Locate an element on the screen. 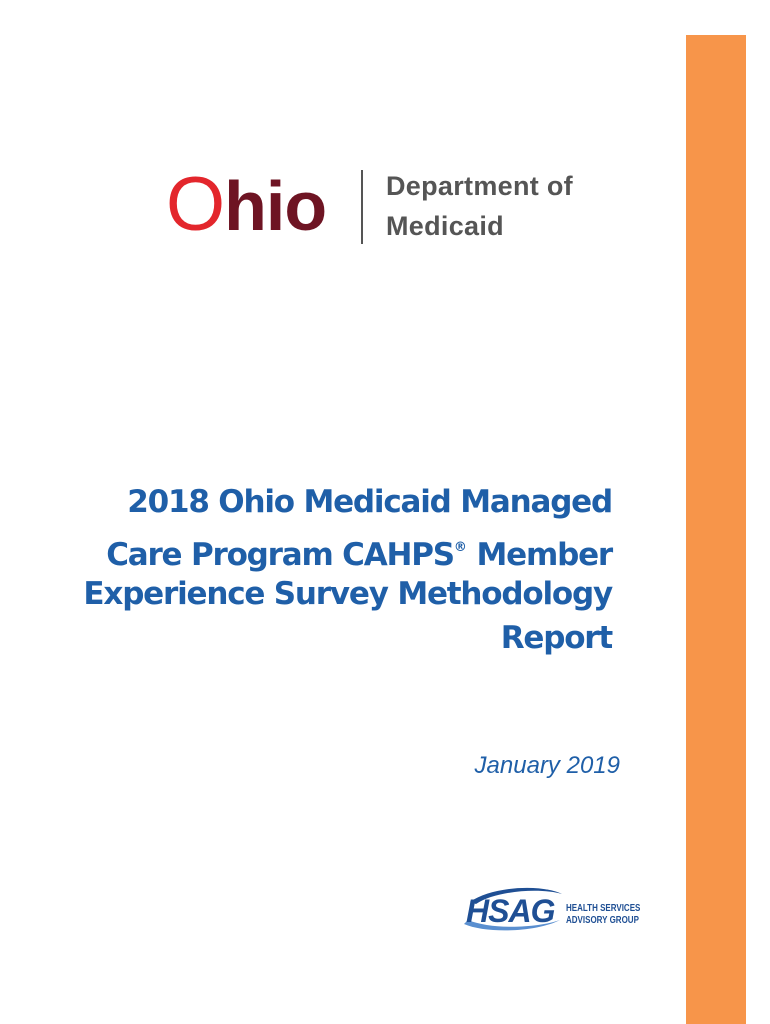 The width and height of the screenshot is (770, 1024). swoosh-bottom is located at coordinates (512, 925).